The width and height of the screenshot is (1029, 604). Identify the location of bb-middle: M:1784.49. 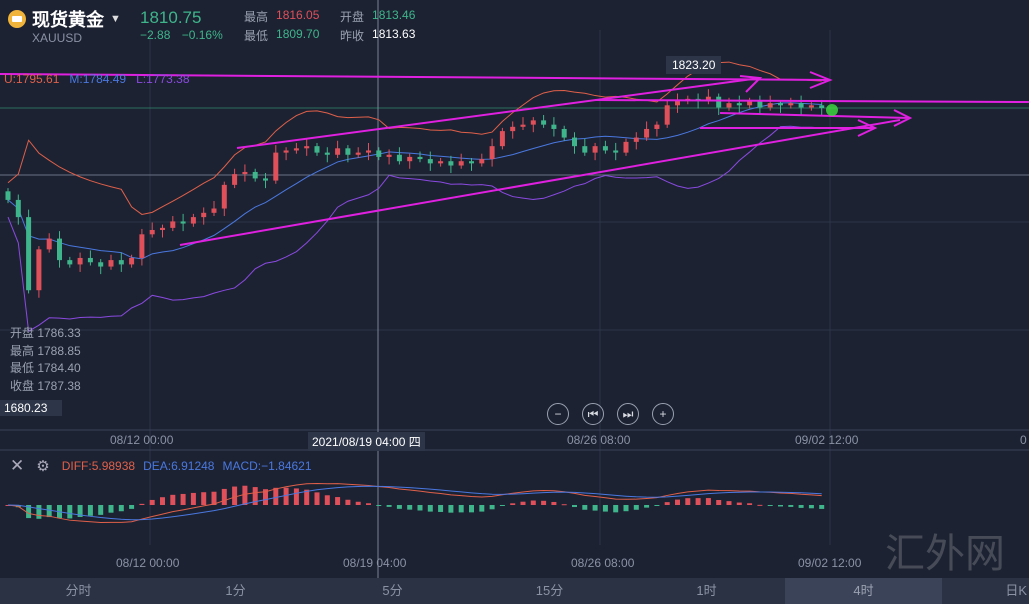
(98, 79).